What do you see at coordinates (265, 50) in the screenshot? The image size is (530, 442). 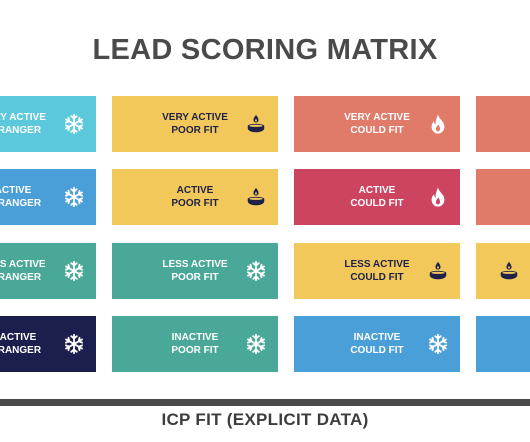 I see `page-title: LEAD SCORING MATRIX` at bounding box center [265, 50].